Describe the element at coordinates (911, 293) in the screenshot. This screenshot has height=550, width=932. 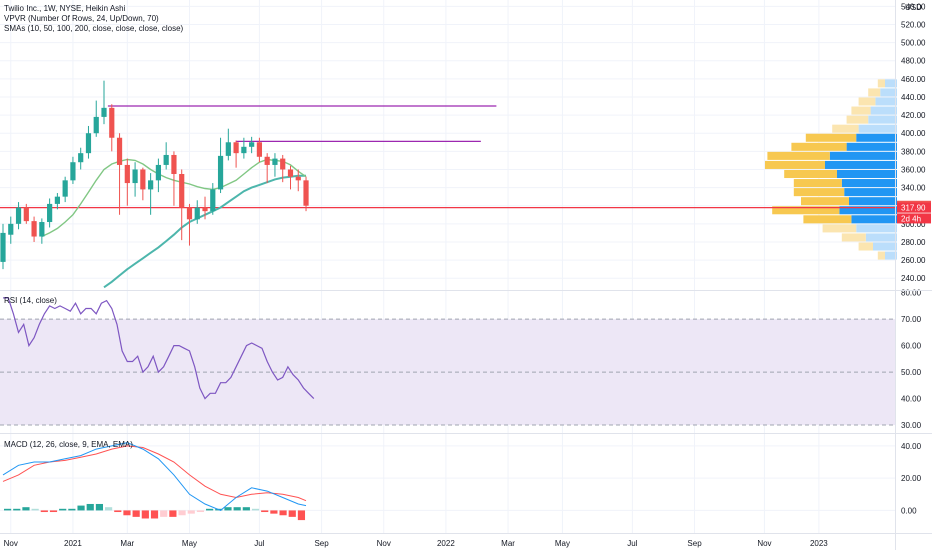
I see `rsi-tick-label: 80.00` at that location.